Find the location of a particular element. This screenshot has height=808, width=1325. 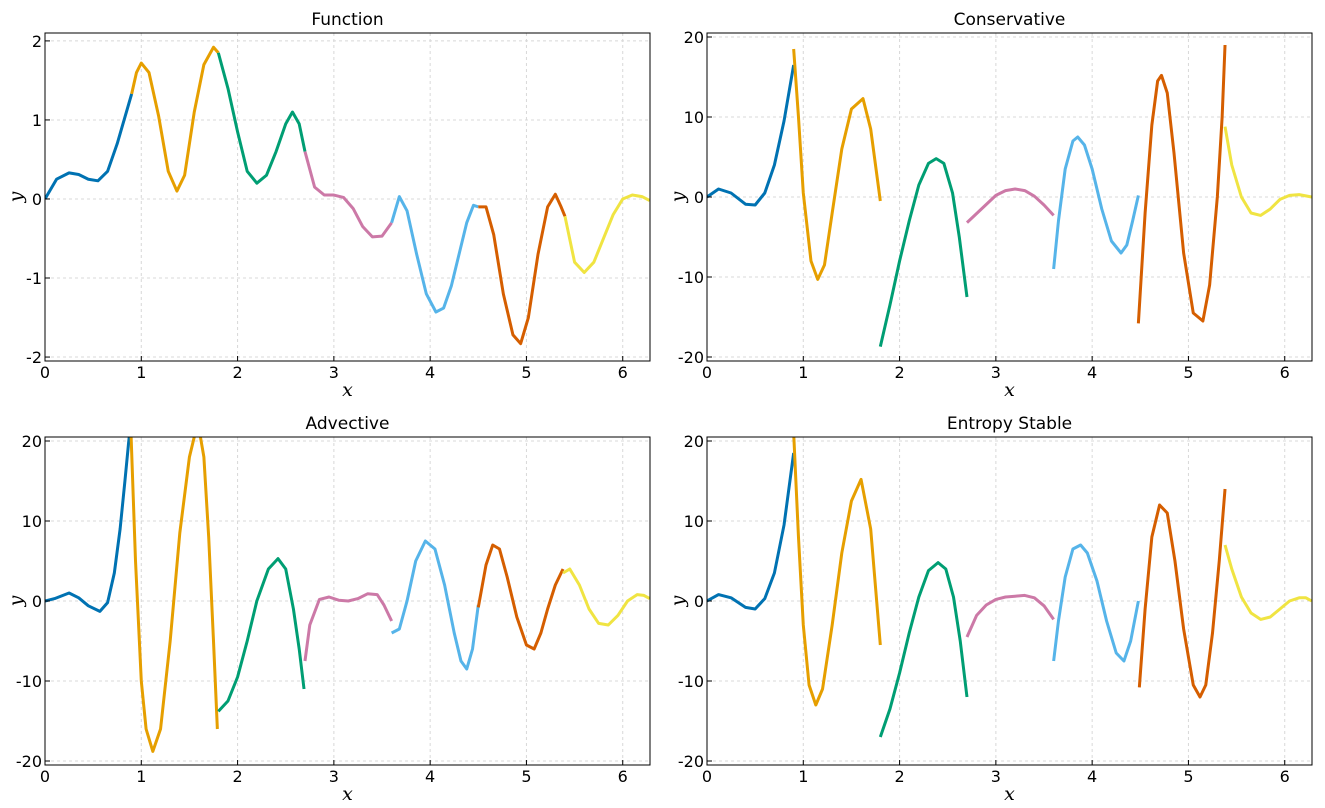

y-tick-label: -2 is located at coordinates (34, 357).